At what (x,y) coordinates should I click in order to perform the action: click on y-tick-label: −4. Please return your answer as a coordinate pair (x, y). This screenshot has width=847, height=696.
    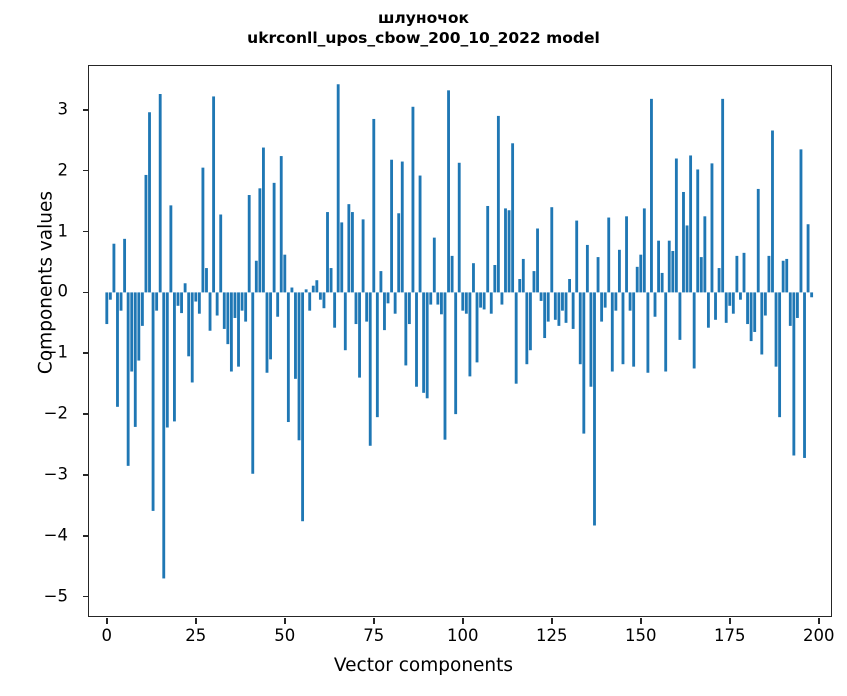
    Looking at the image, I should click on (55, 535).